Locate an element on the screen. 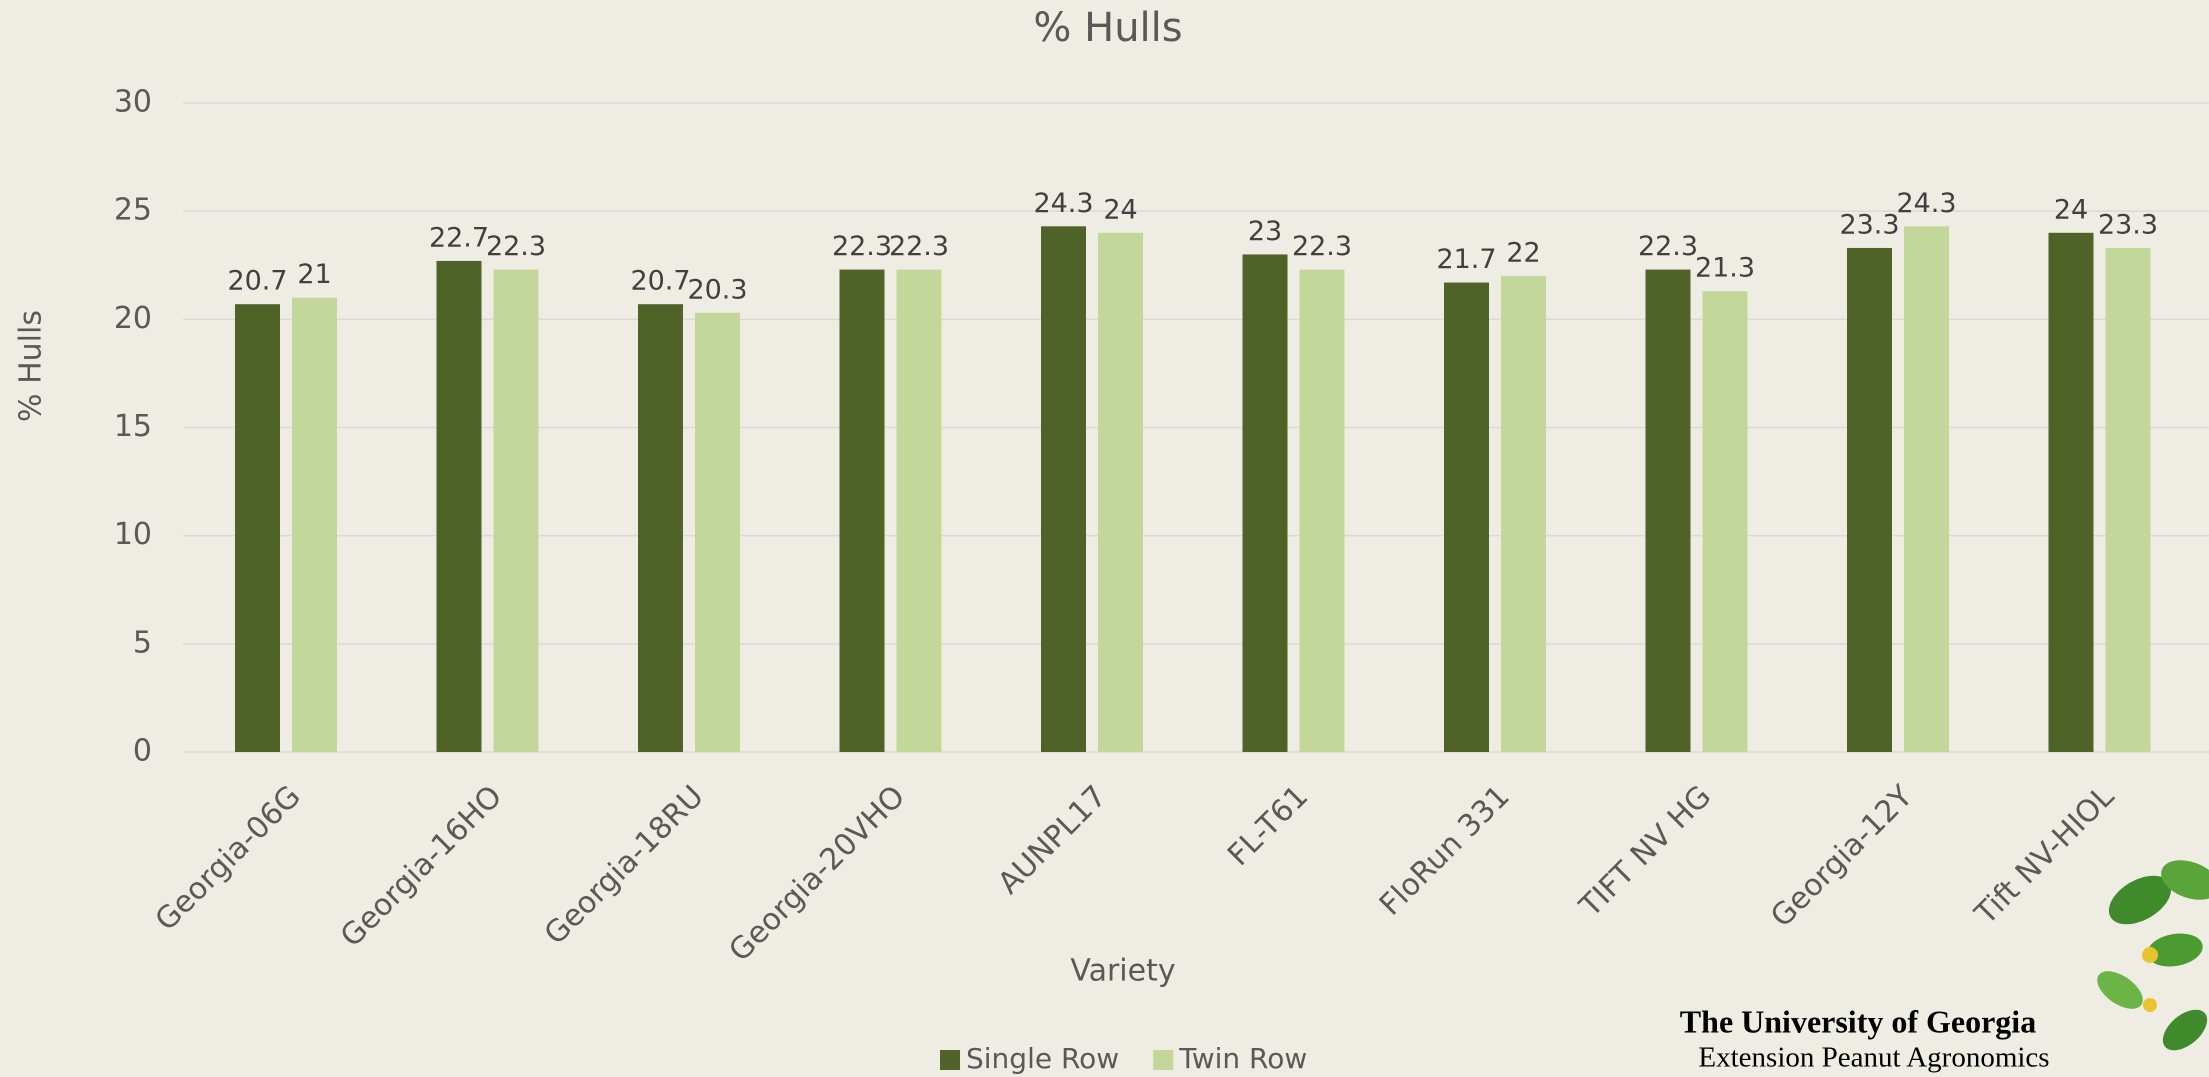 Image resolution: width=2209 pixels, height=1077 pixels. y-tick-label: 30 is located at coordinates (133, 102).